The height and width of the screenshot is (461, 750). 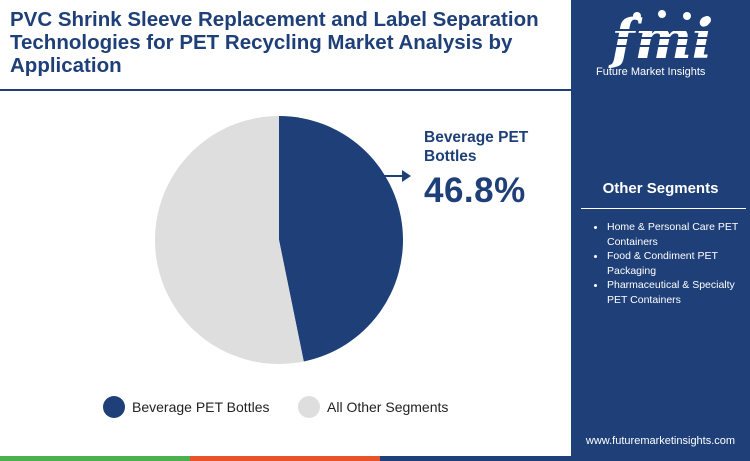 What do you see at coordinates (669, 234) in the screenshot?
I see `segment-item: Home & Personal Care PET Containers` at bounding box center [669, 234].